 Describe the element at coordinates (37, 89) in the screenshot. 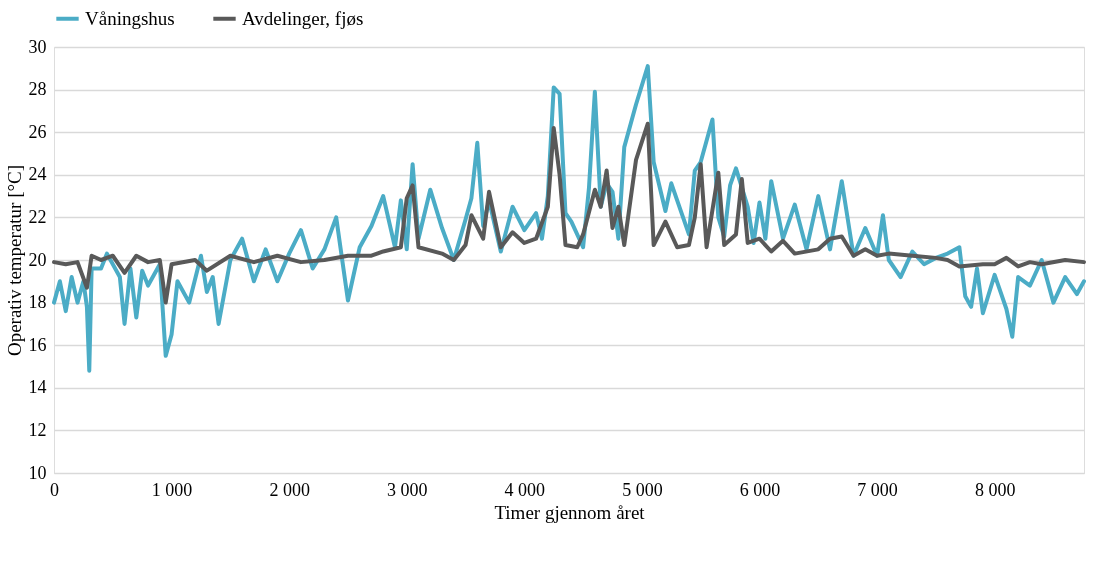

I see `y-tick-label: 28` at that location.